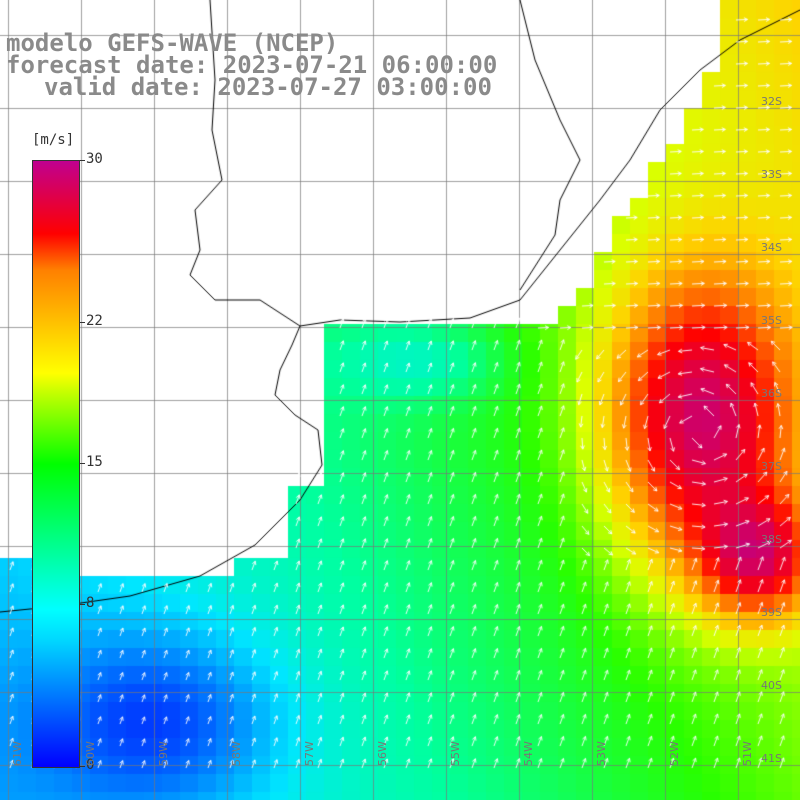  What do you see at coordinates (771, 466) in the screenshot?
I see `latitude-label: 37S` at bounding box center [771, 466].